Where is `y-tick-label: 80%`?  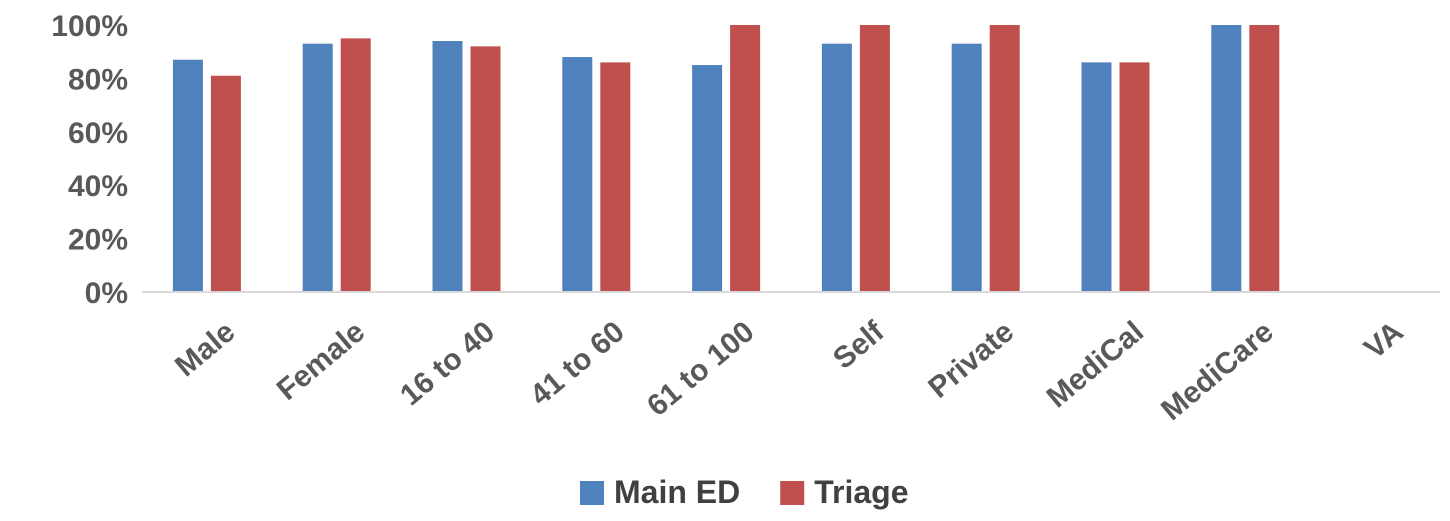
y-tick-label: 80% is located at coordinates (98, 79).